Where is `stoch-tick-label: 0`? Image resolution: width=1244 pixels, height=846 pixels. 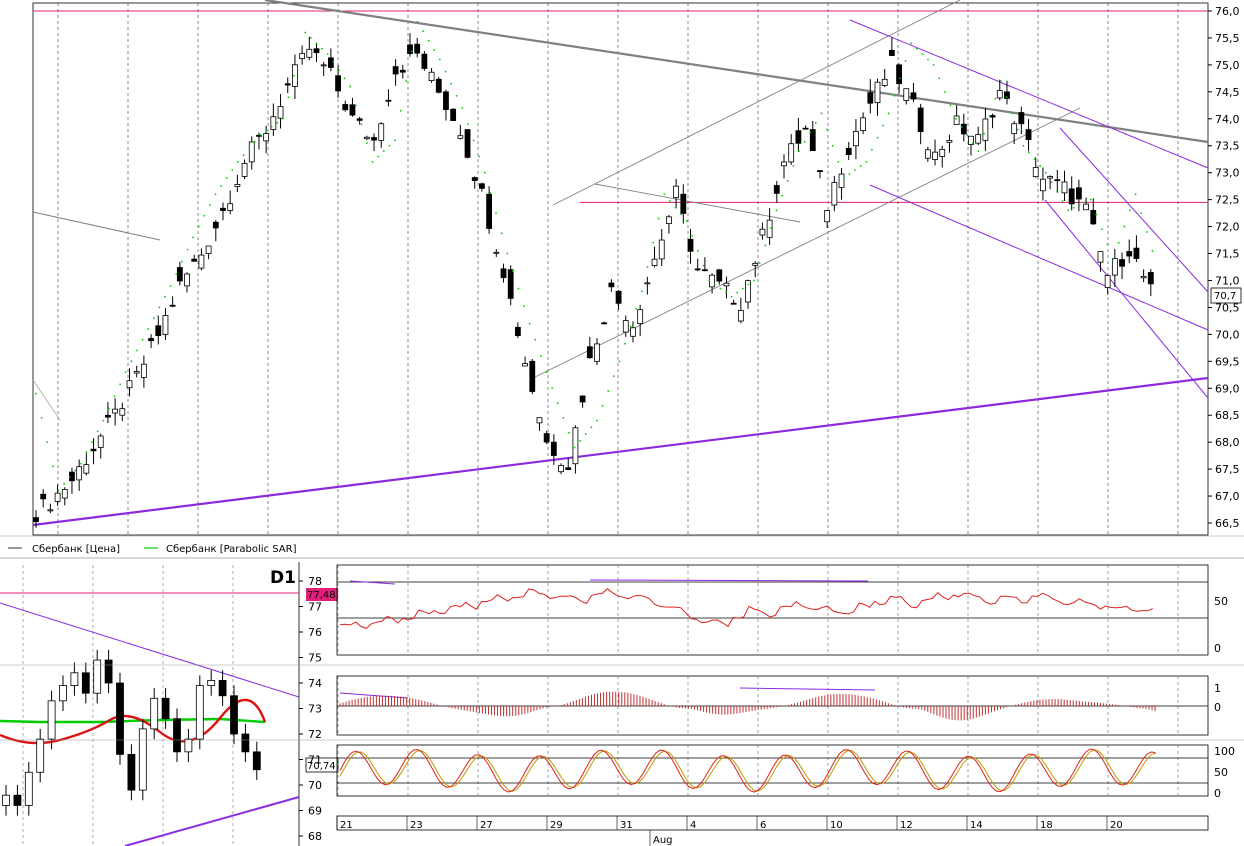 stoch-tick-label: 0 is located at coordinates (1217, 793).